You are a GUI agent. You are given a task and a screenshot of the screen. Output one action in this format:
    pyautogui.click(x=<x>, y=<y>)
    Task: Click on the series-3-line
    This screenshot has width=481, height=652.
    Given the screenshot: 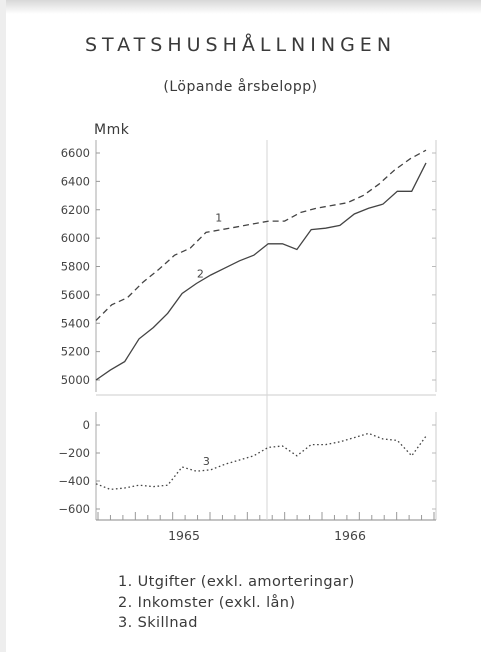 What is the action you would take?
    pyautogui.click(x=261, y=461)
    